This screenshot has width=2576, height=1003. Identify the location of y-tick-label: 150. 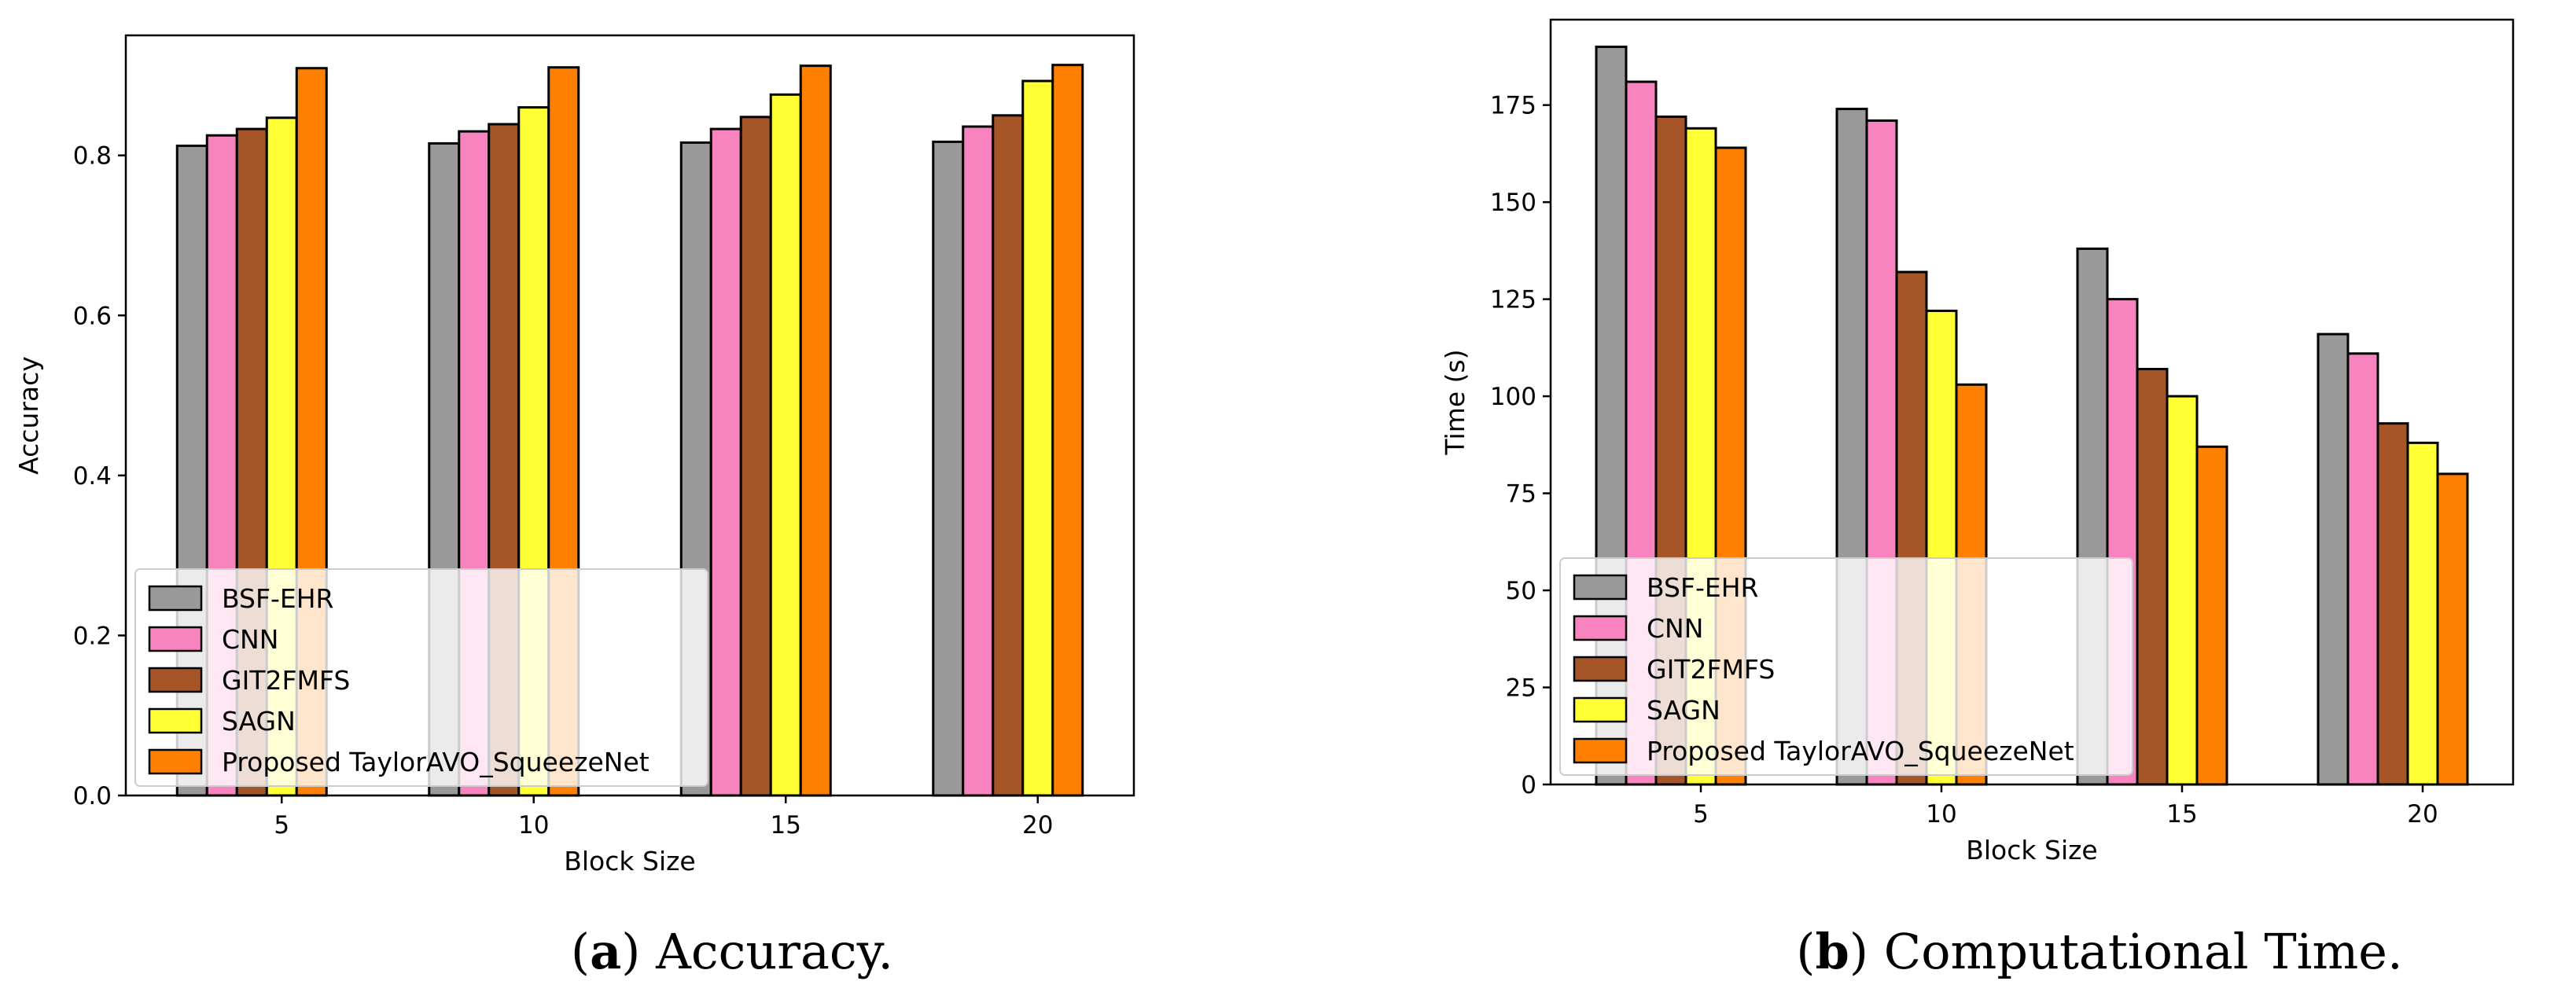
(1513, 203).